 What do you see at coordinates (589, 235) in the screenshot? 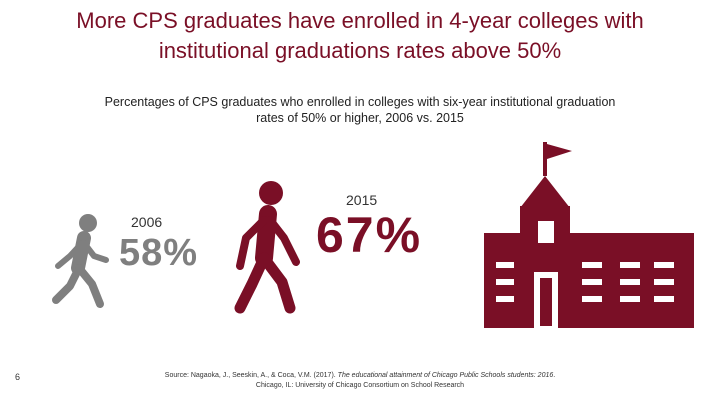
I see `school-building-icon` at bounding box center [589, 235].